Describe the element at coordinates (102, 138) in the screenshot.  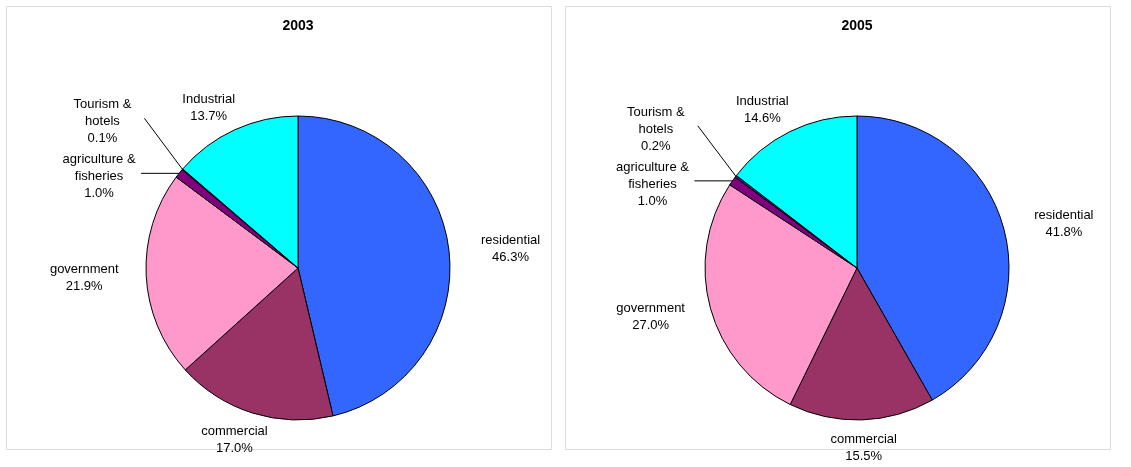
I see `data-label: 0.1%` at that location.